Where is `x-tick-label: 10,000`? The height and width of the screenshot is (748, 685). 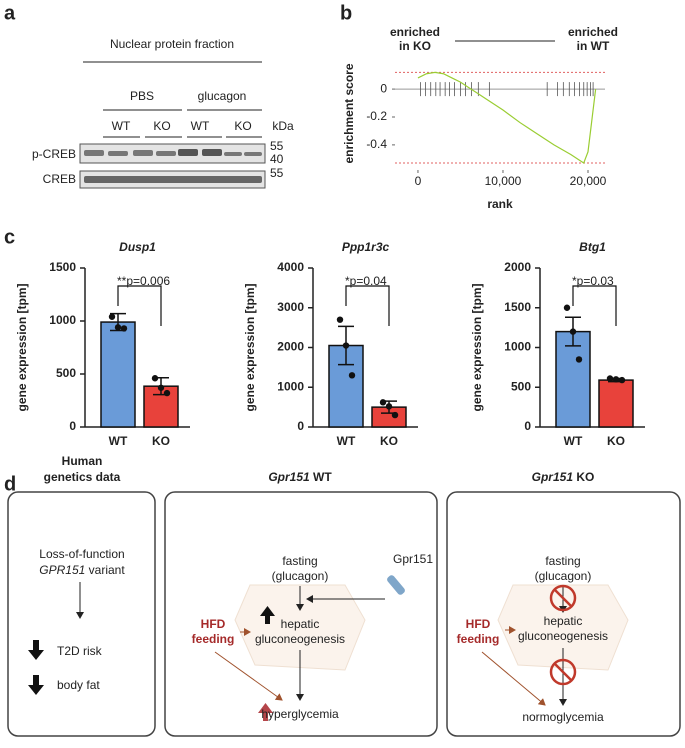 x-tick-label: 10,000 is located at coordinates (503, 181).